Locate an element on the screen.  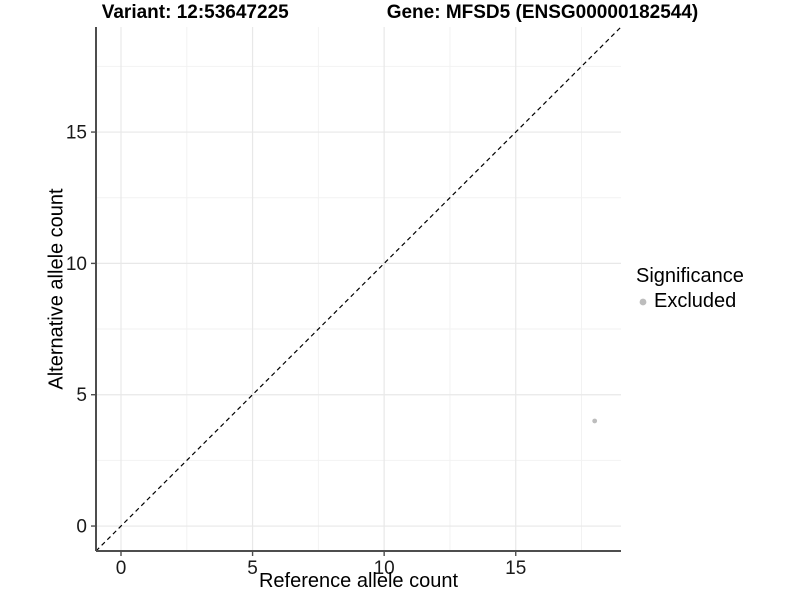
x-tick-label: 0 is located at coordinates (121, 568).